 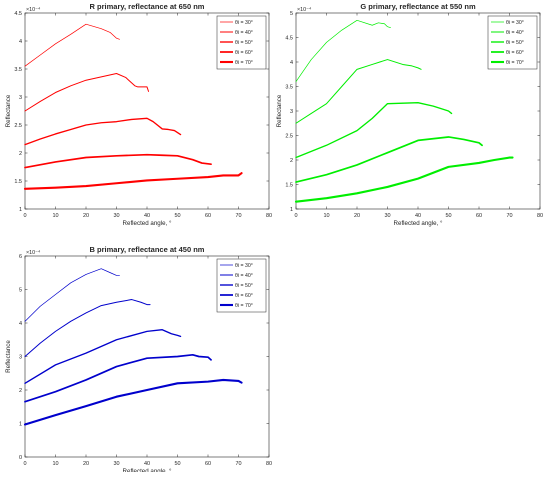 I want to click on chart-title: G primary, reflectance at 550 nm, so click(x=418, y=6).